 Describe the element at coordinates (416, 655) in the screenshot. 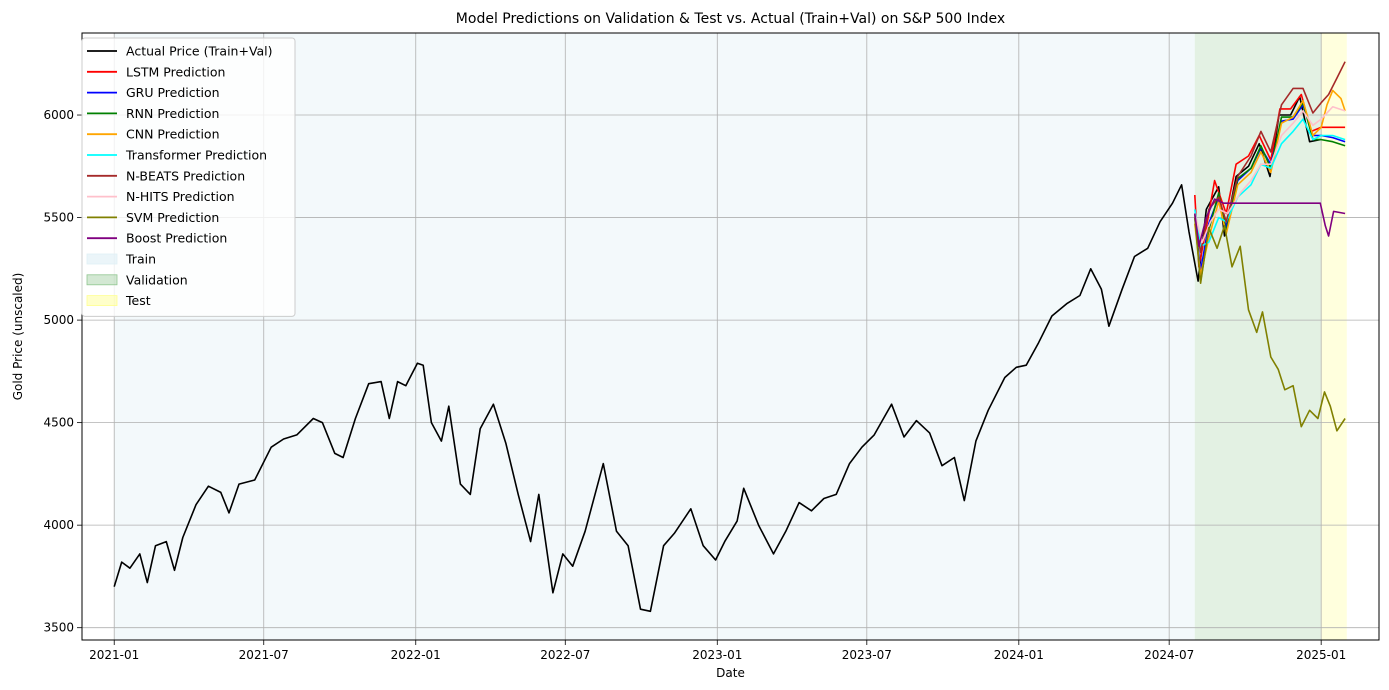

I see `x-tick-label: 2022-01` at that location.